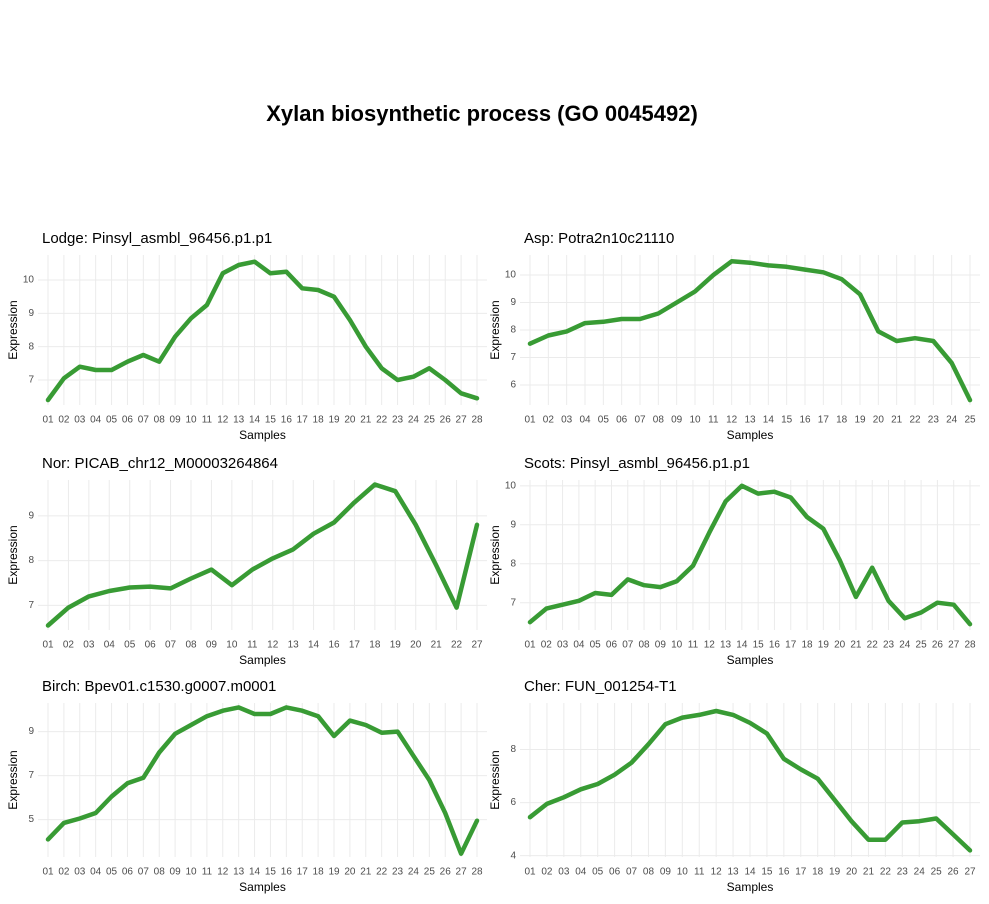 This screenshot has width=989, height=904. I want to click on x-tick-label: 06, so click(128, 420).